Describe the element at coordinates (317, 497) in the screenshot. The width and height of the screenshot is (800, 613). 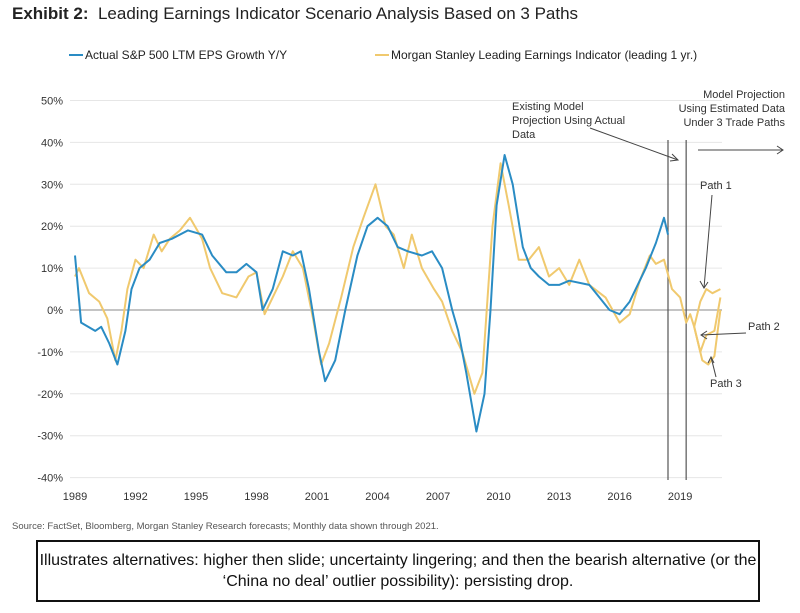
I see `x-tick-label: 2001` at that location.